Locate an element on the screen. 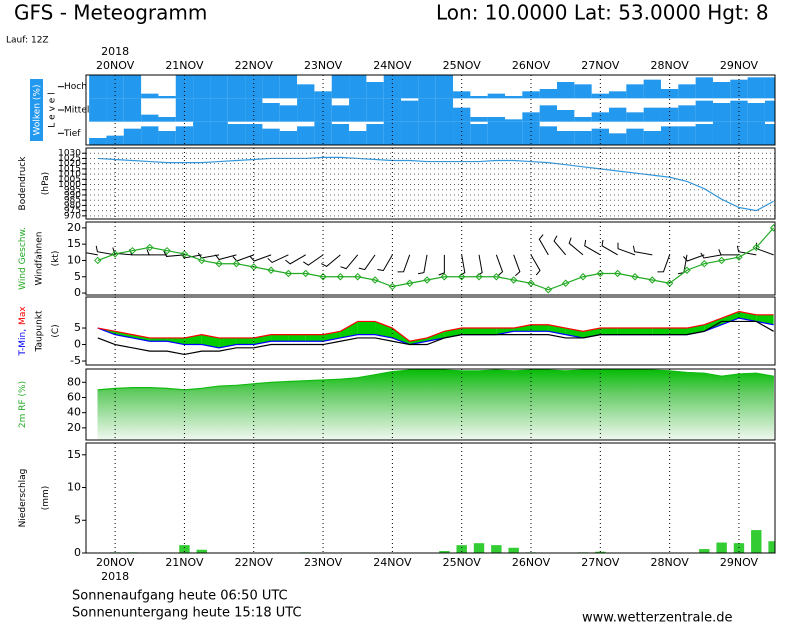  panel is located at coordinates (430, 110).